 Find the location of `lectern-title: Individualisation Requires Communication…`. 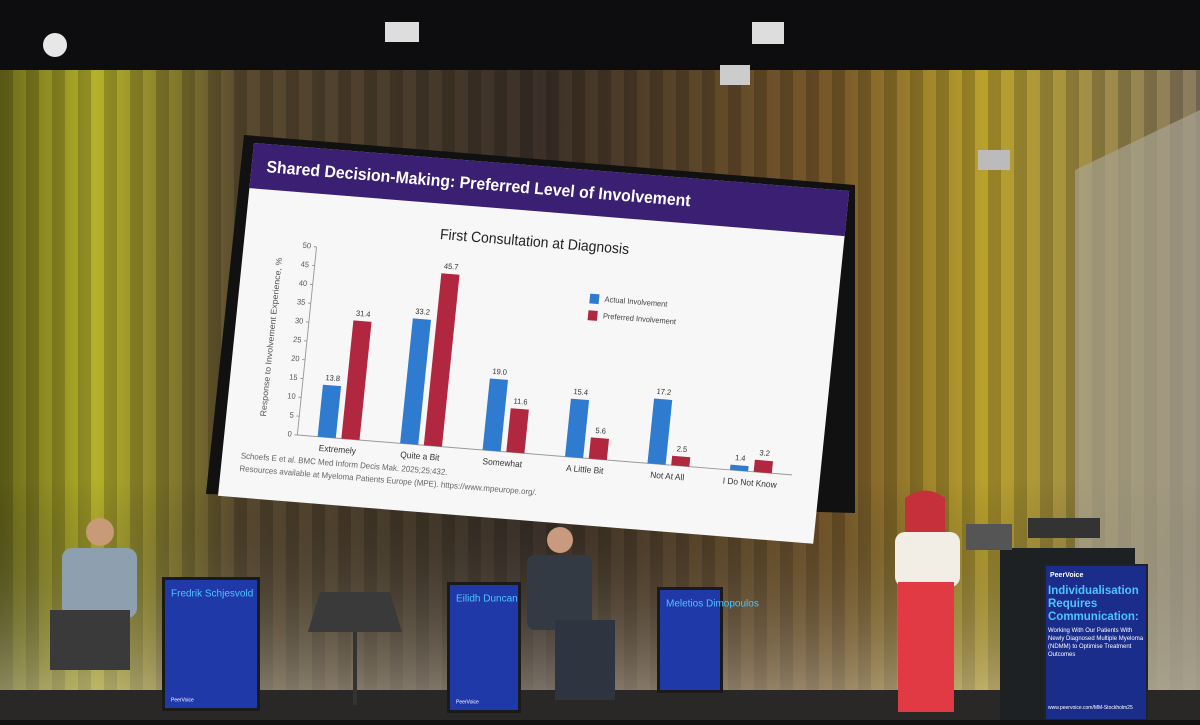

lectern-title: Individualisation Requires Communication… is located at coordinates (1096, 604).